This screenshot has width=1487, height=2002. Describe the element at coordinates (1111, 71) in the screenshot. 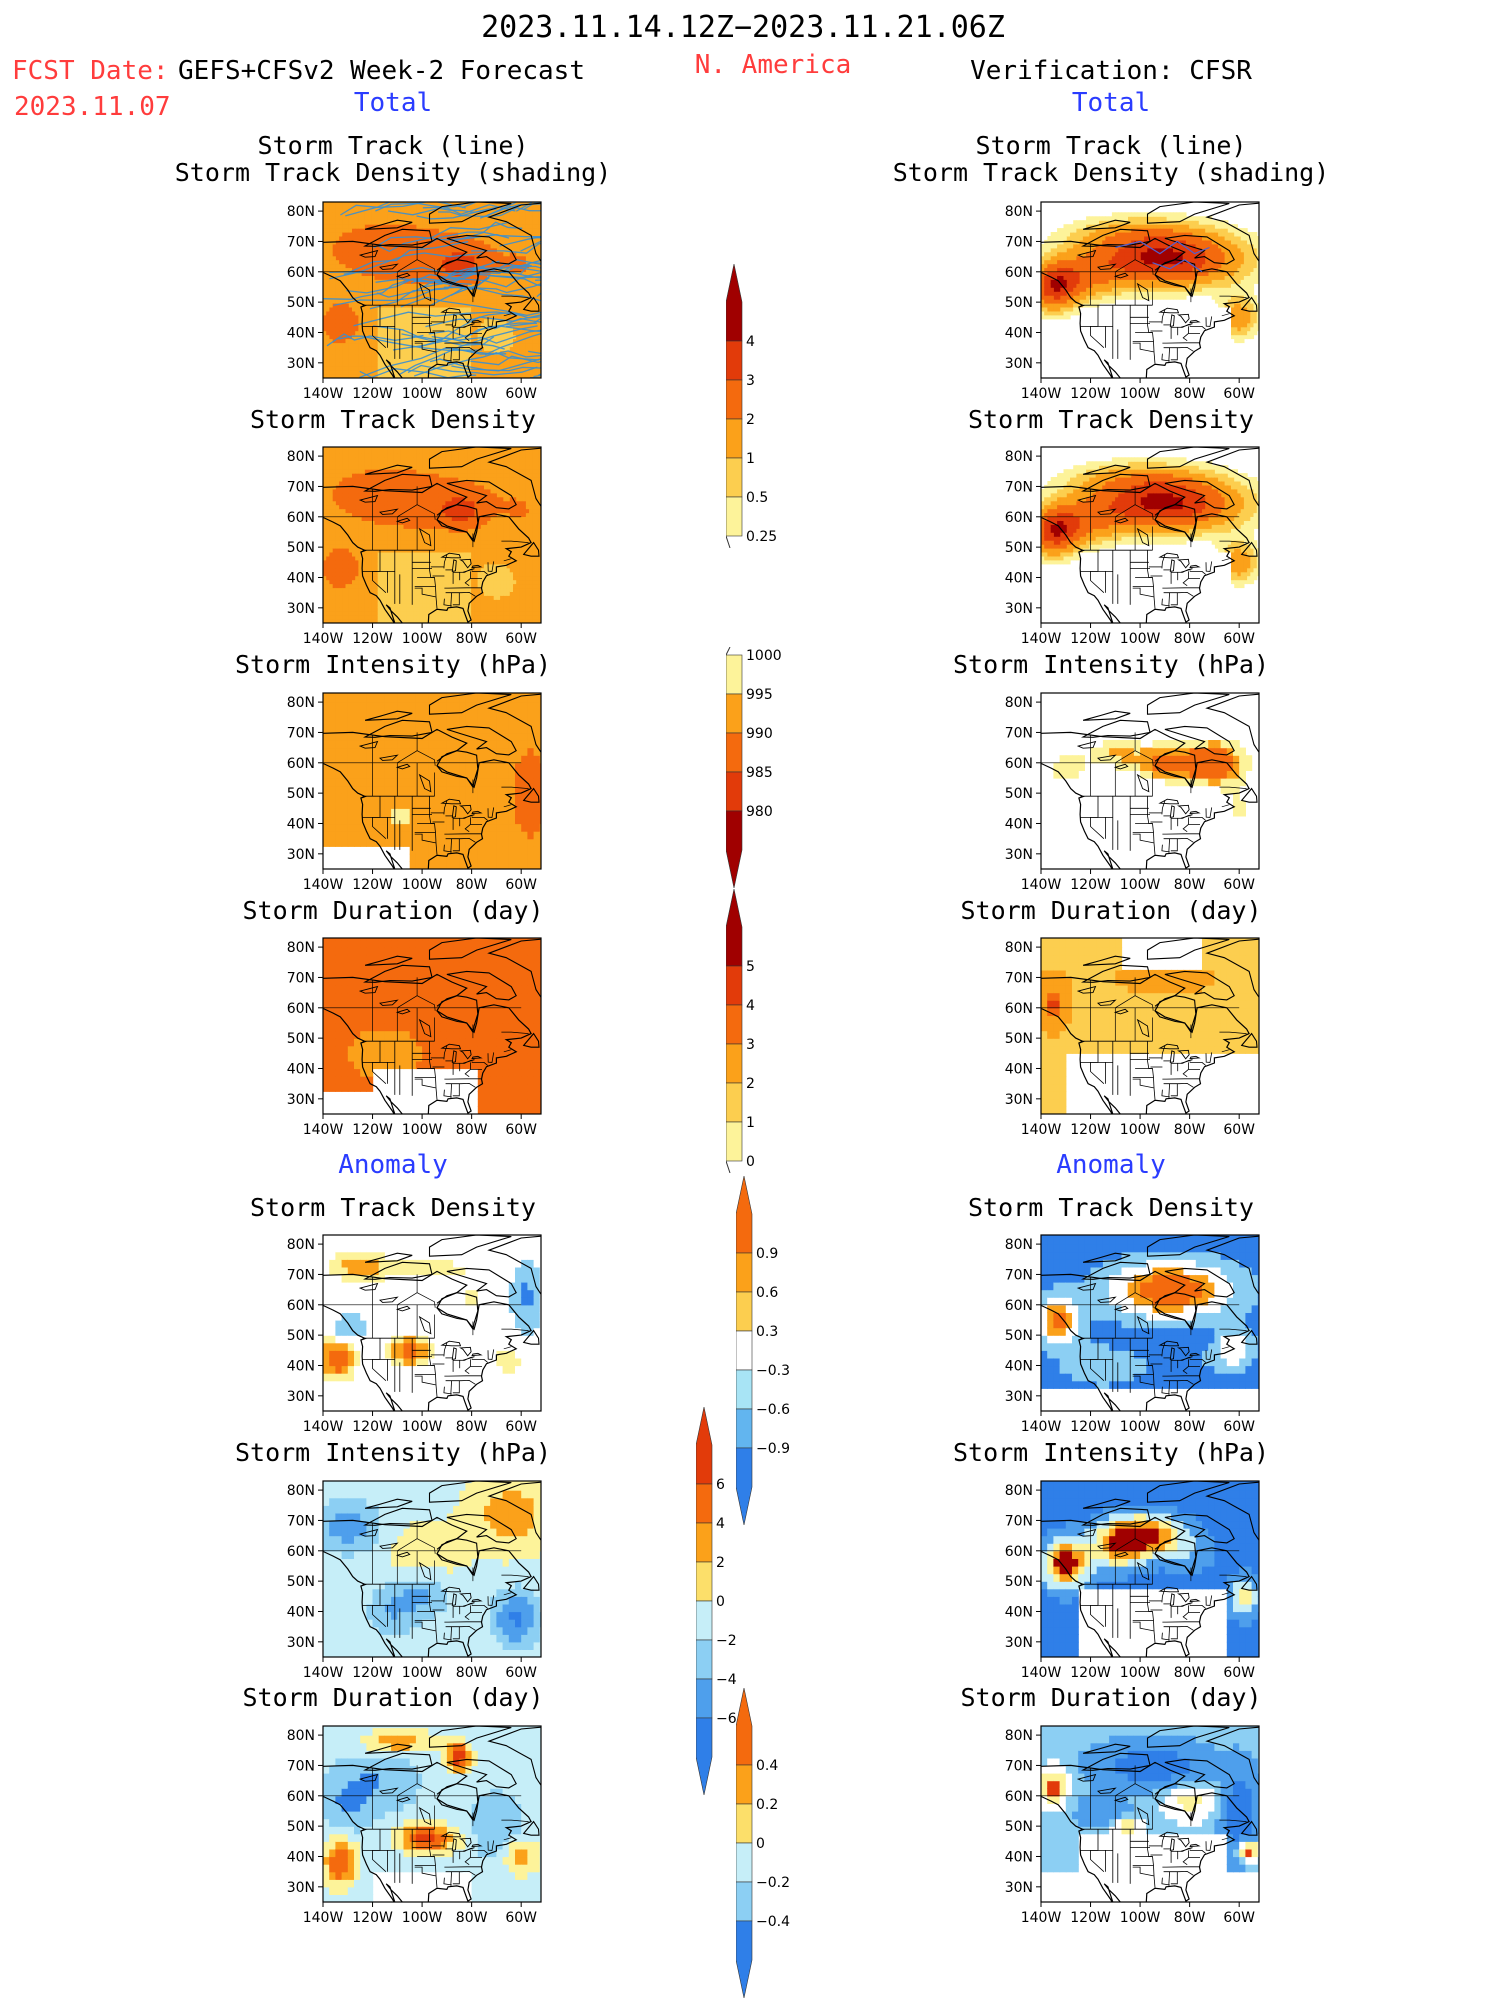

I see `verification-label: Verification: CFSR` at that location.